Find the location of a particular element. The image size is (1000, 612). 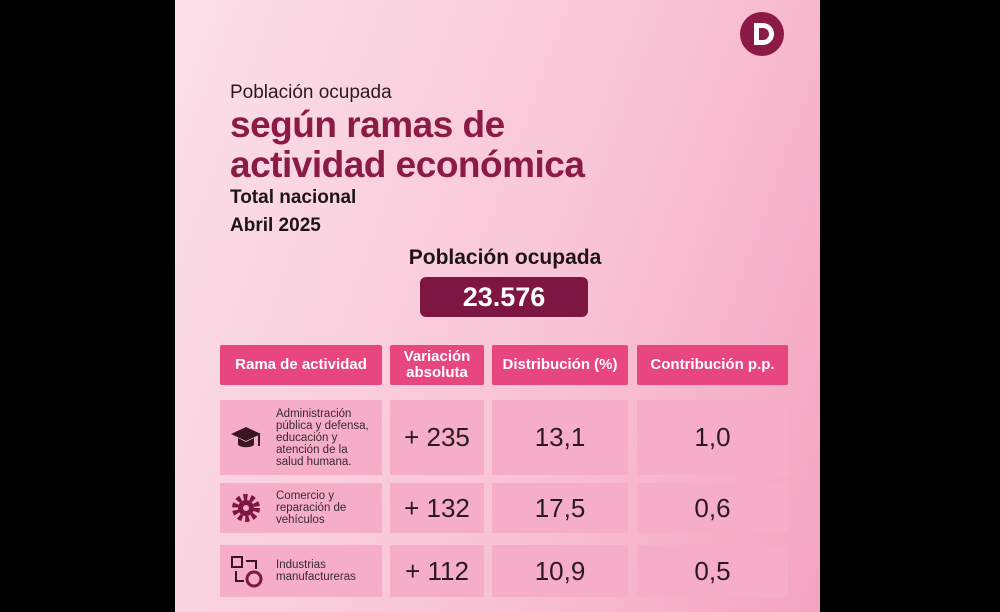

column-header: Variación absoluta is located at coordinates (437, 365).